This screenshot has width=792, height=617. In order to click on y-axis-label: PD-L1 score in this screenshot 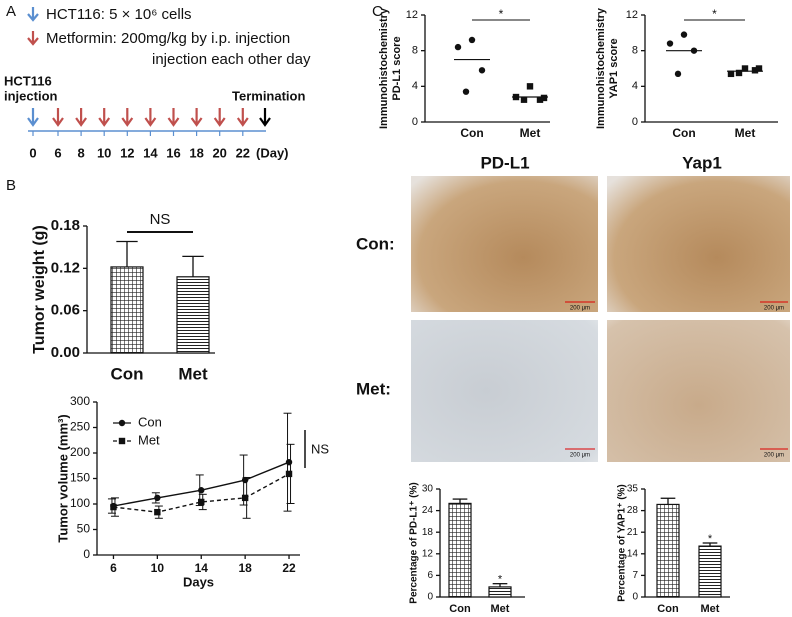, I will do `click(397, 68)`.